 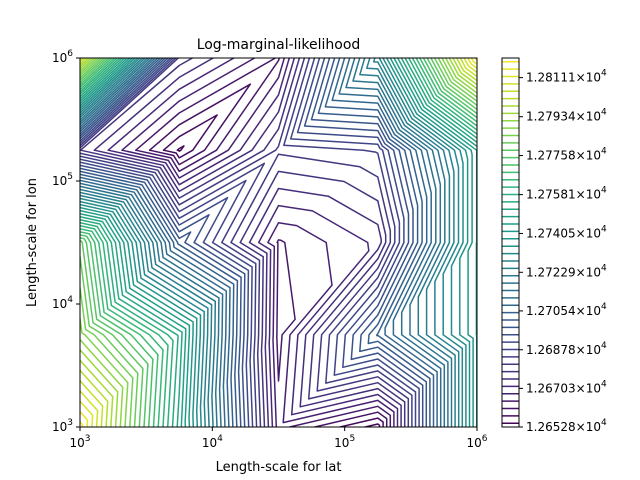 What do you see at coordinates (32, 242) in the screenshot?
I see `y-axis-label: Length-scale for lon` at bounding box center [32, 242].